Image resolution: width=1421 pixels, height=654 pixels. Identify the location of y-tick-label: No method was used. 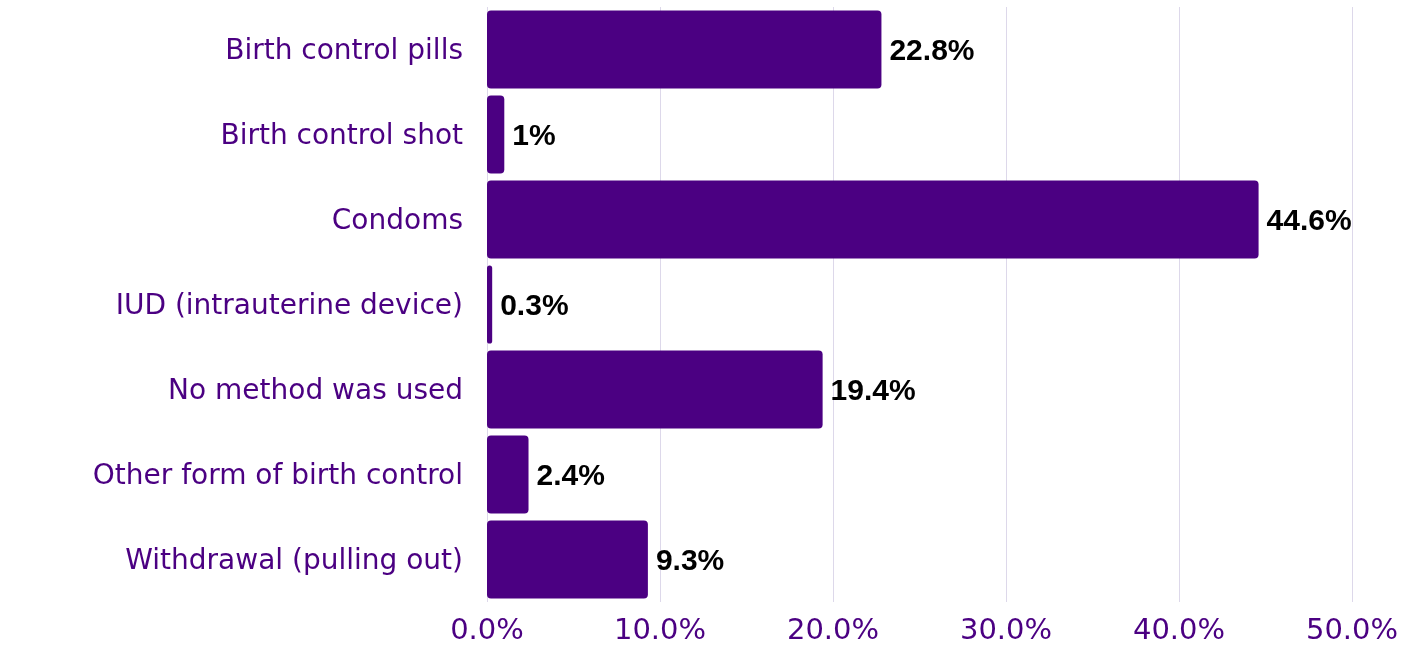
(315, 389).